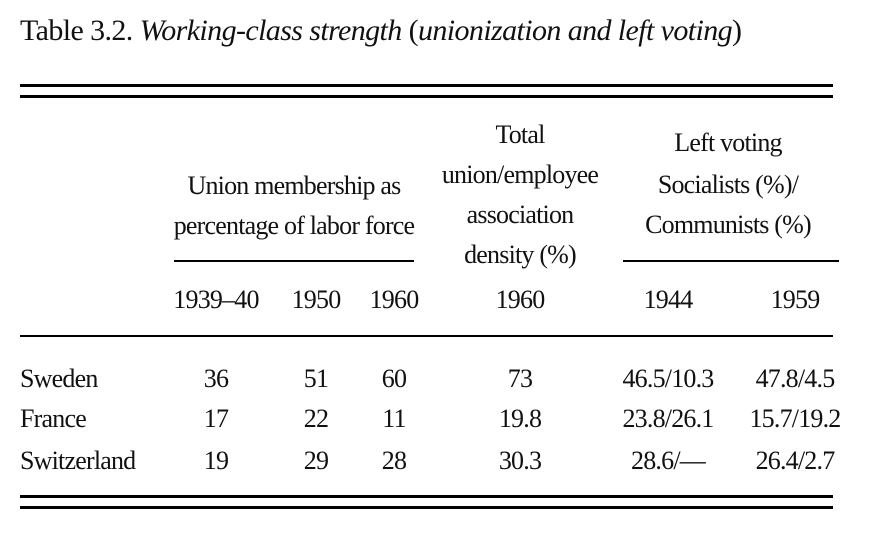 The image size is (869, 537). Describe the element at coordinates (668, 418) in the screenshot. I see `table-cell: 23.8/26.1` at that location.